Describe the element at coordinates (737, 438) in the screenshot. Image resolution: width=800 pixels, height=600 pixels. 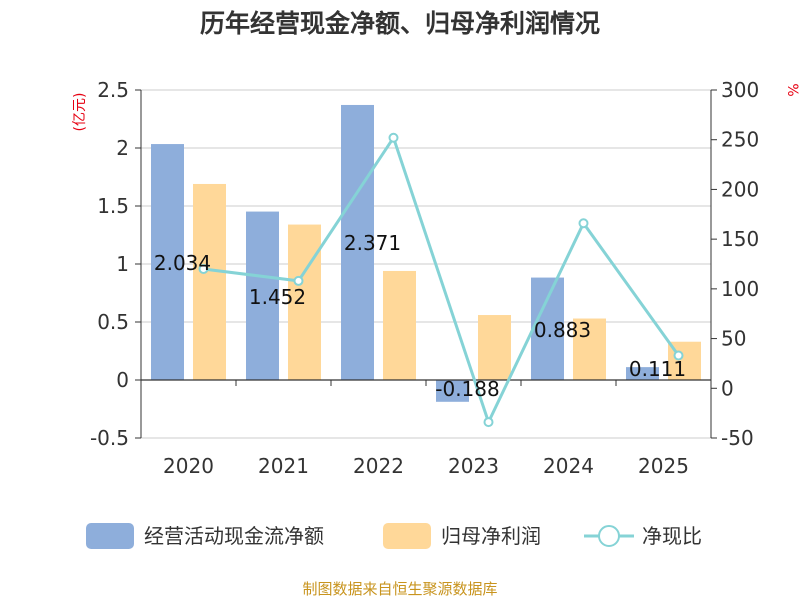
I see `right-tick-label: -50` at that location.